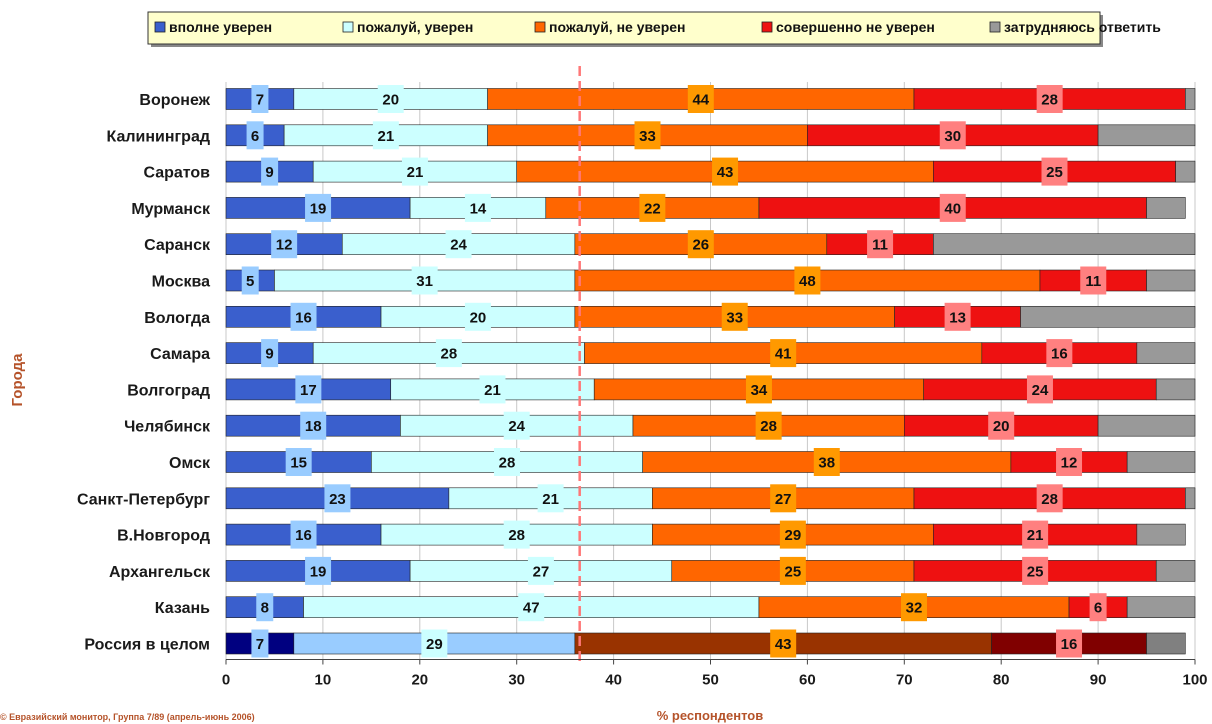 This screenshot has width=1212, height=724. Describe the element at coordinates (250, 281) in the screenshot. I see `data-label: 5` at that location.